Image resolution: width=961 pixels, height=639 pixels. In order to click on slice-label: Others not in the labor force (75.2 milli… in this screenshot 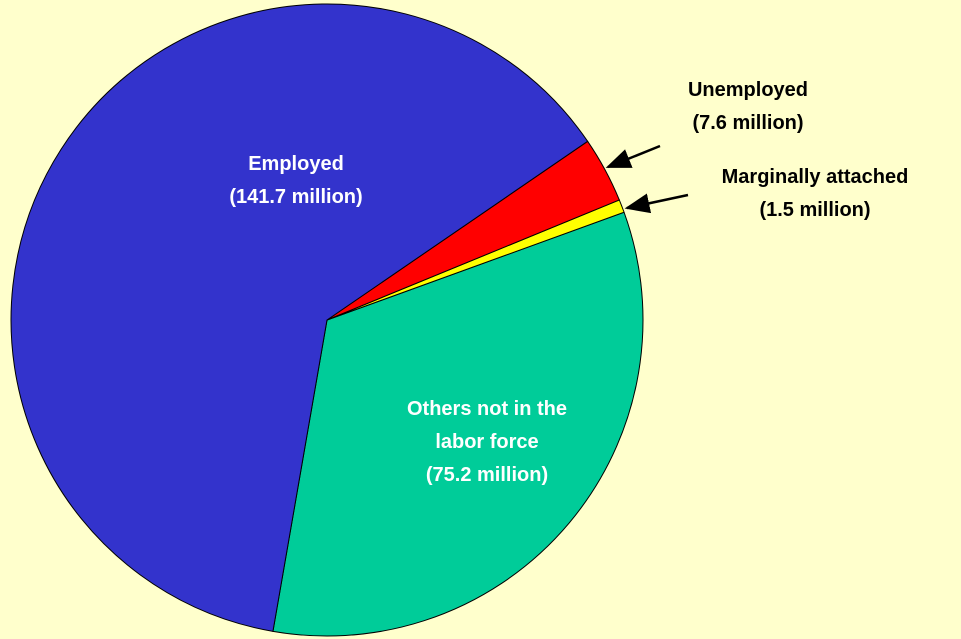, I will do `click(487, 442)`.